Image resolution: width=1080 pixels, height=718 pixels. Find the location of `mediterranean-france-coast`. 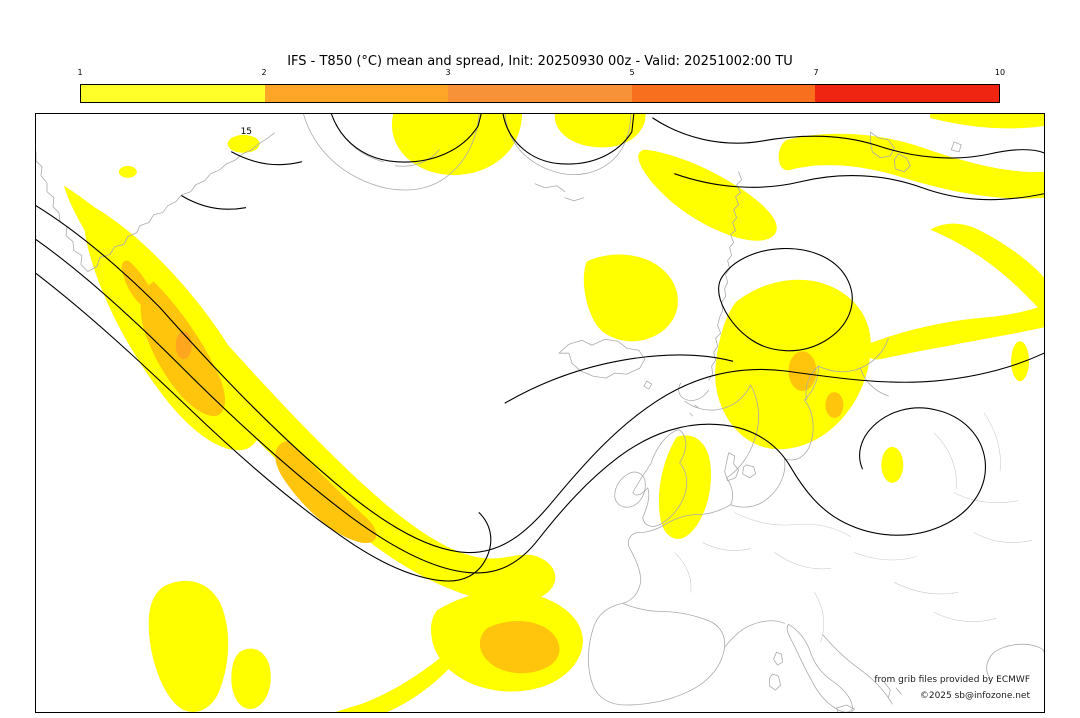

mediterranean-france-coast is located at coordinates (754, 634).